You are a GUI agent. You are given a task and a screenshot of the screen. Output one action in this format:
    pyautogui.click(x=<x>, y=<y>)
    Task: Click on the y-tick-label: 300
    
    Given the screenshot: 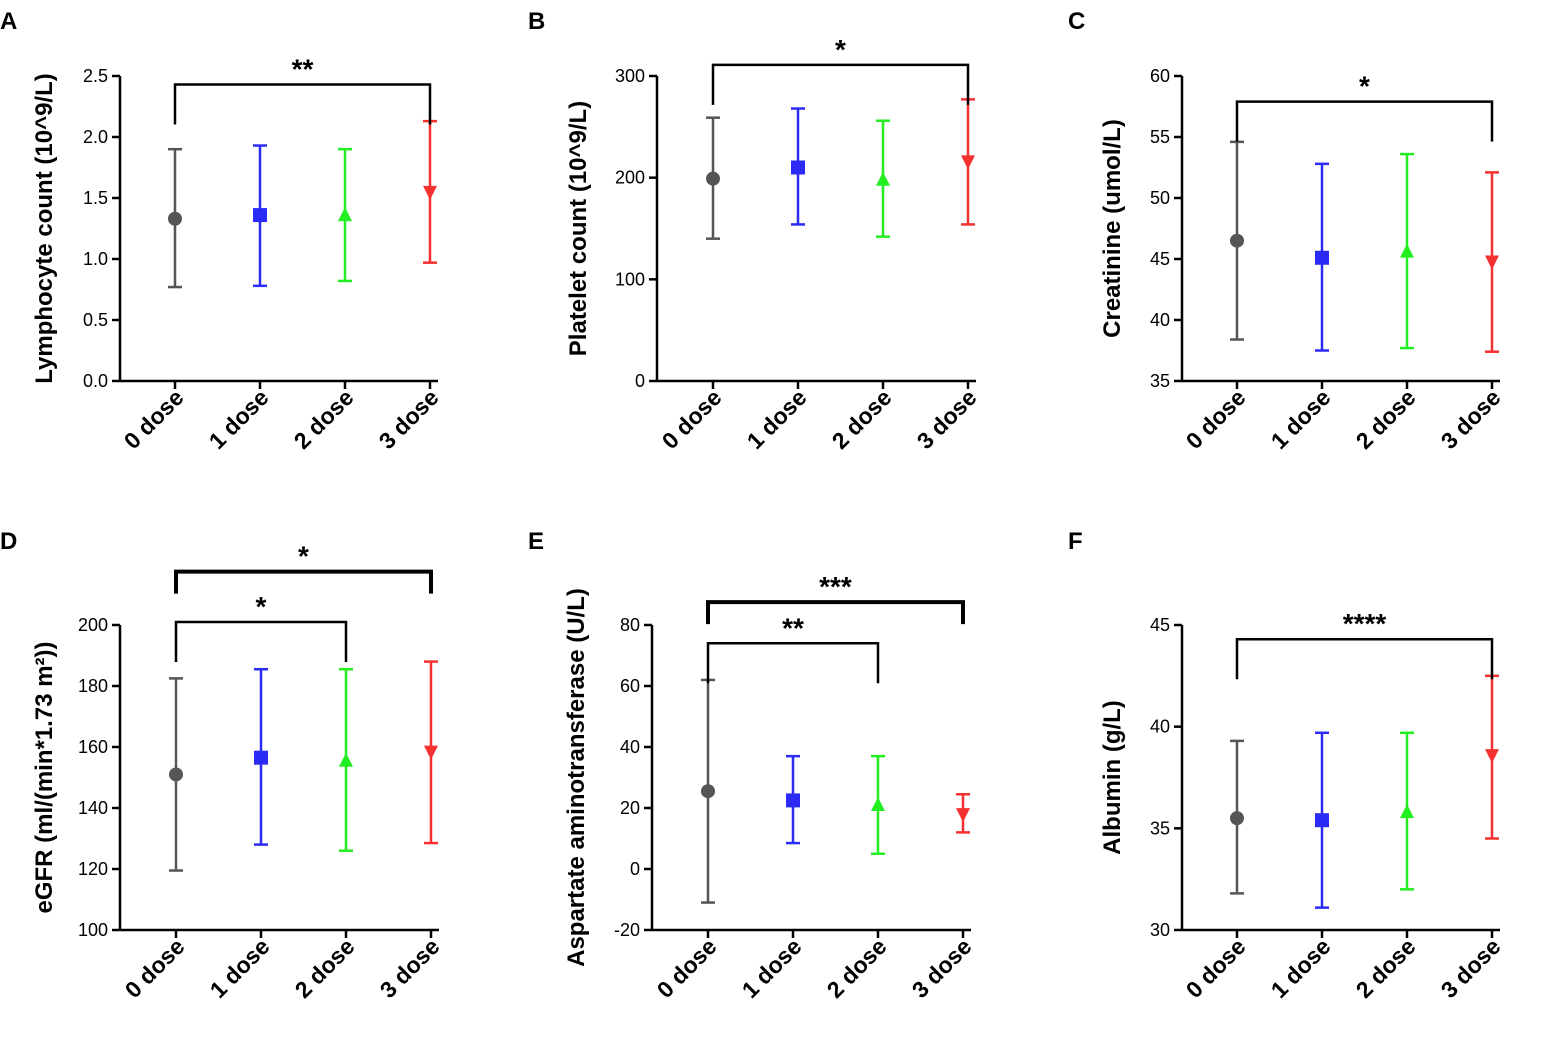 What is the action you would take?
    pyautogui.click(x=630, y=76)
    